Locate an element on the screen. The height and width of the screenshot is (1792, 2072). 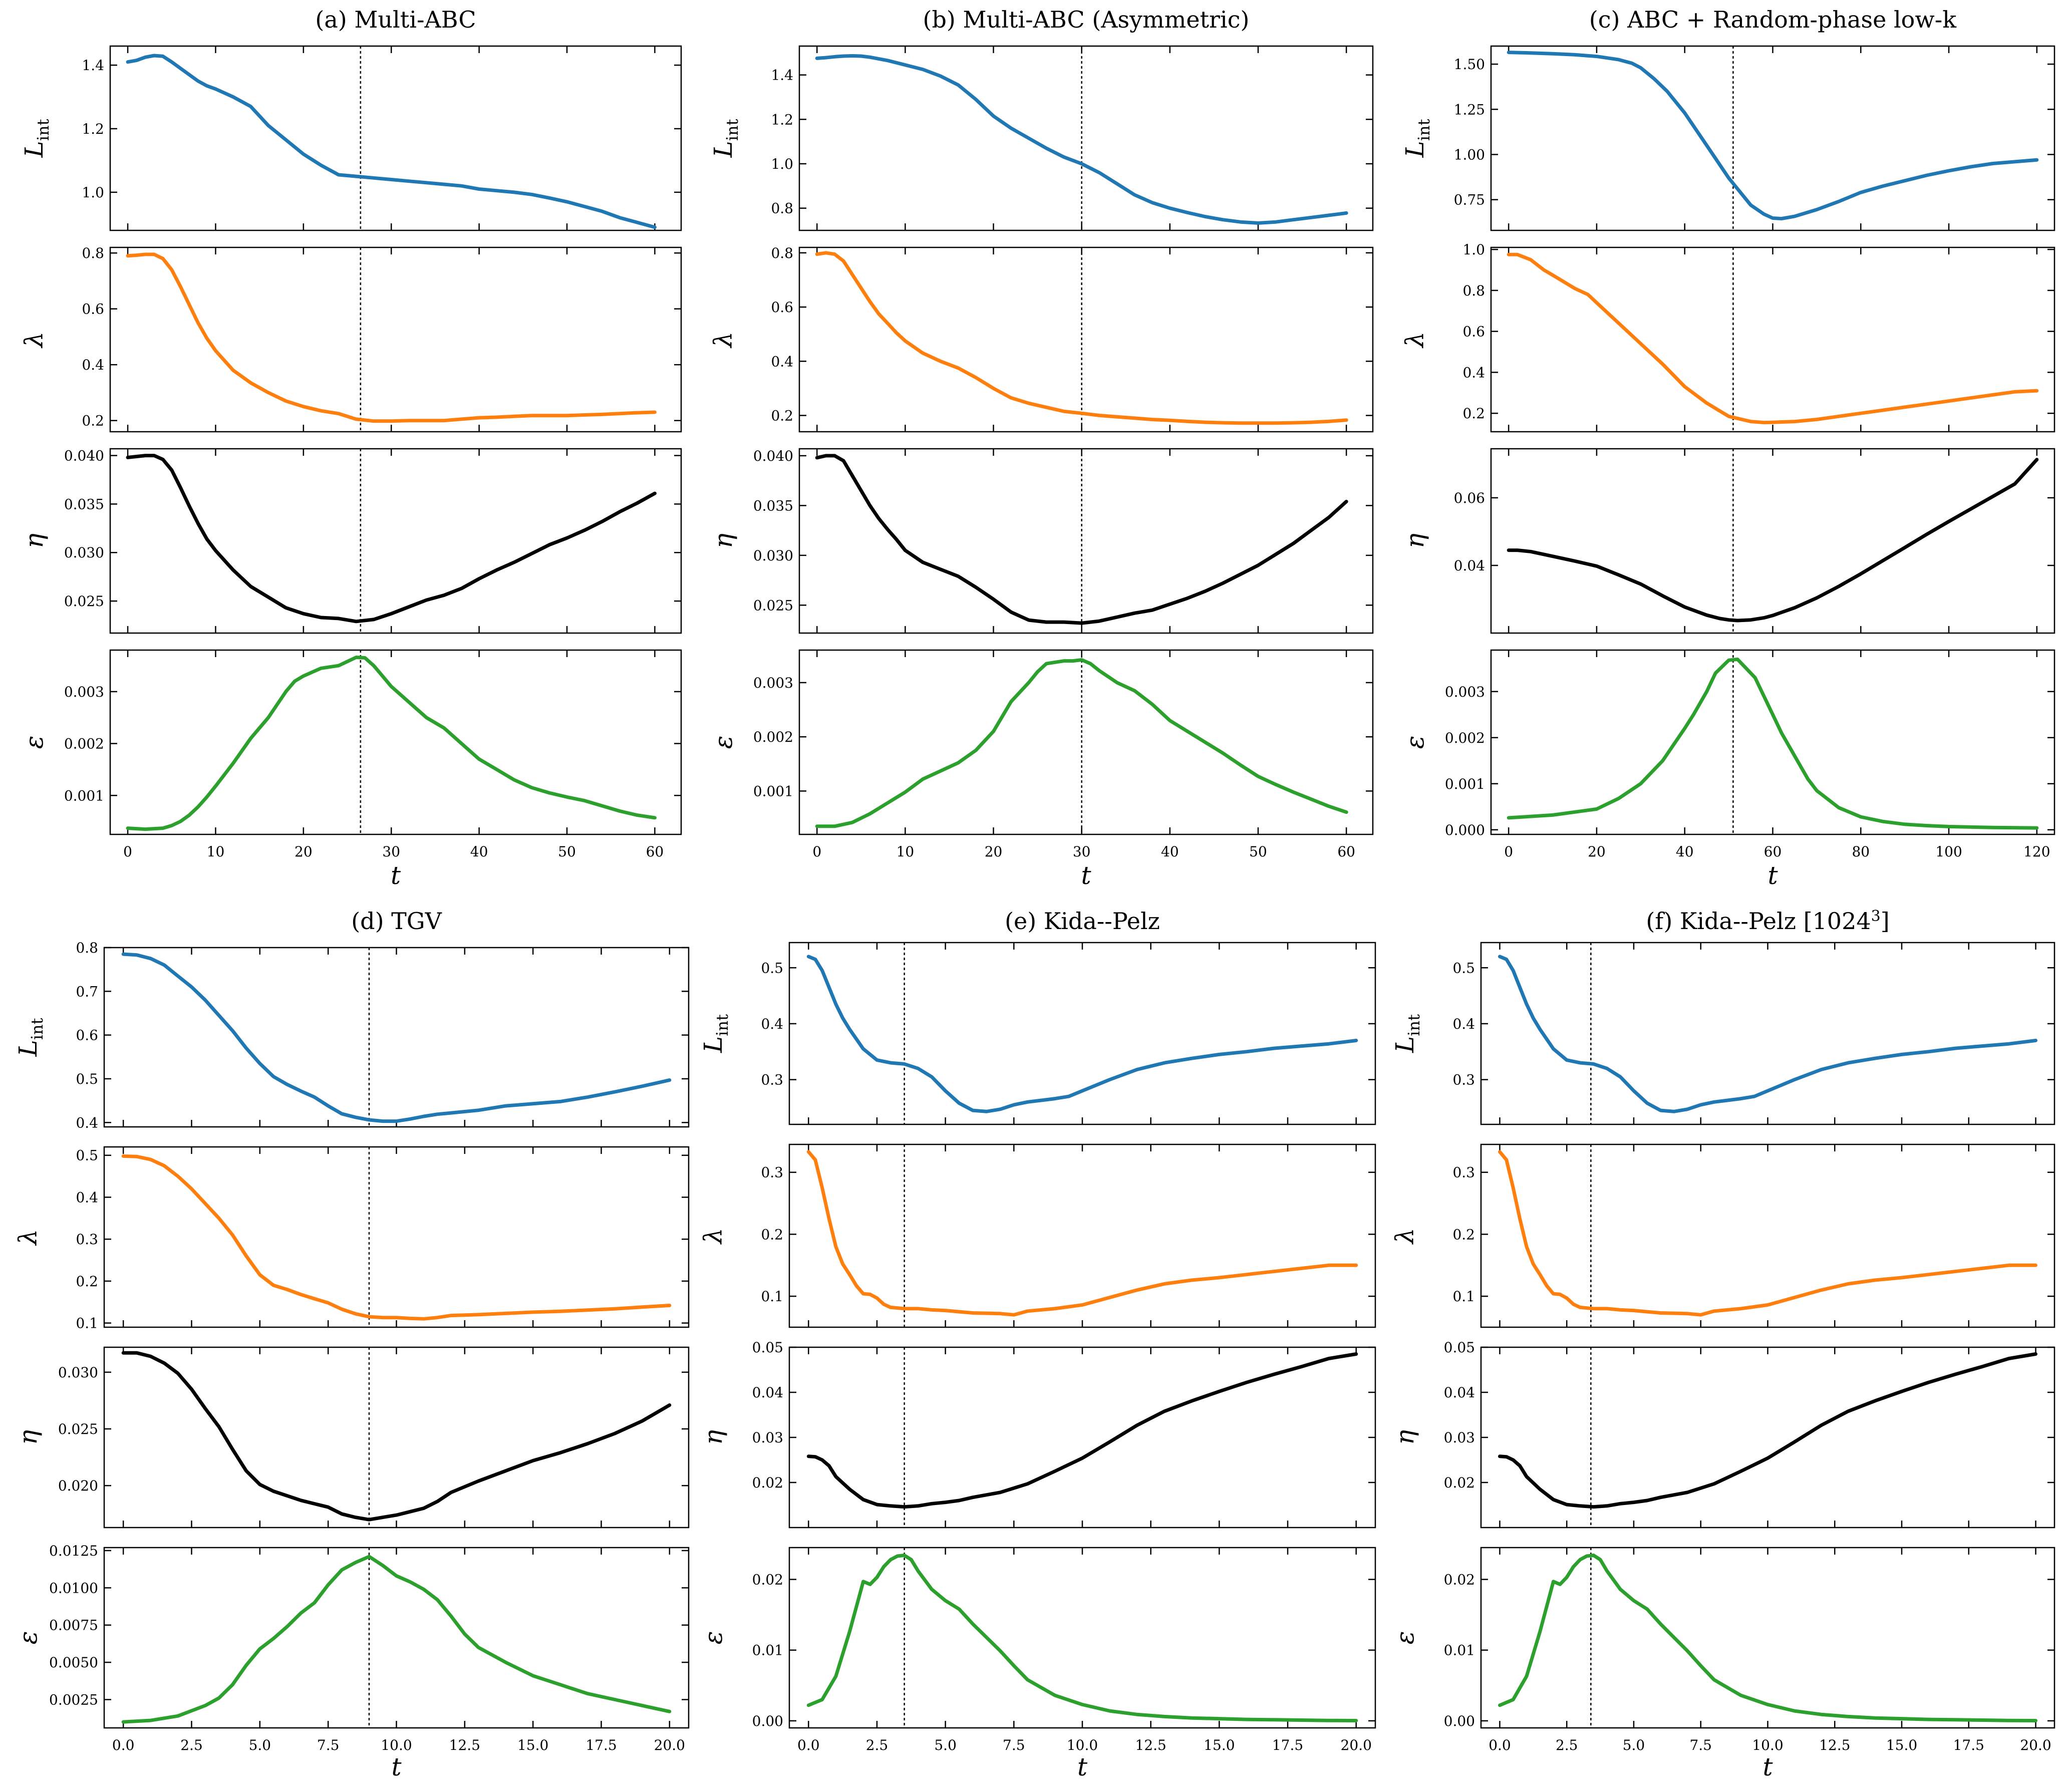
y-tick-label: 0.0125 is located at coordinates (73, 1551).